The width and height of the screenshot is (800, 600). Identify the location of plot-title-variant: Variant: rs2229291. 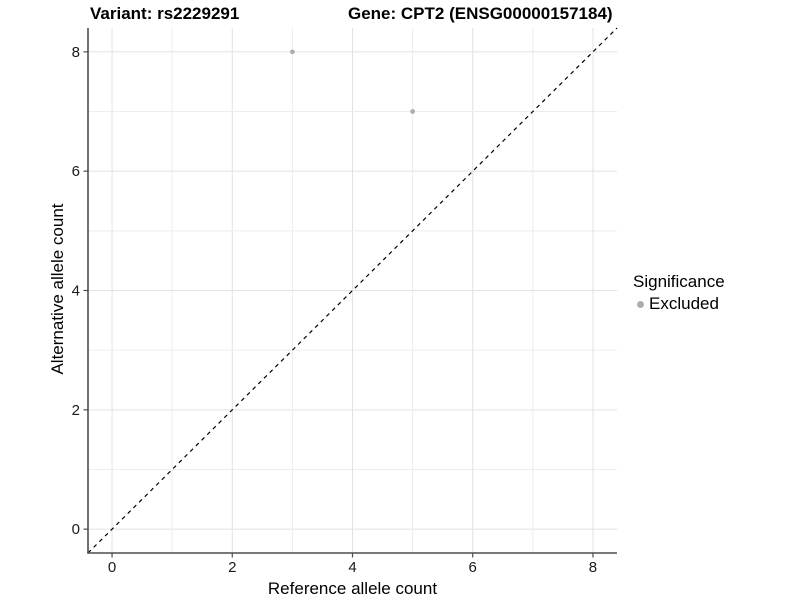
(165, 13).